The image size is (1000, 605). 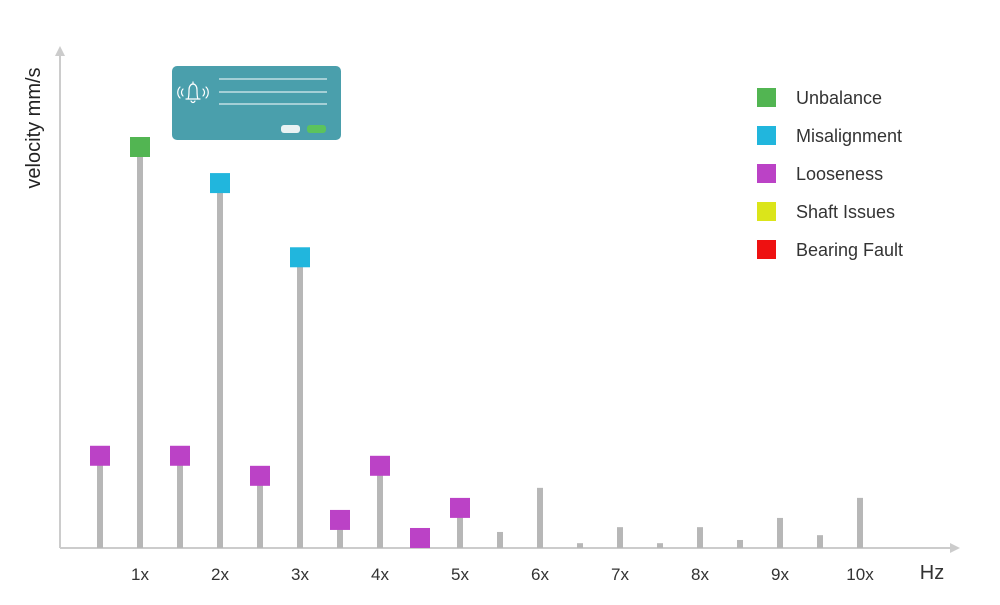 What do you see at coordinates (955, 548) in the screenshot?
I see `x-axis-arrow` at bounding box center [955, 548].